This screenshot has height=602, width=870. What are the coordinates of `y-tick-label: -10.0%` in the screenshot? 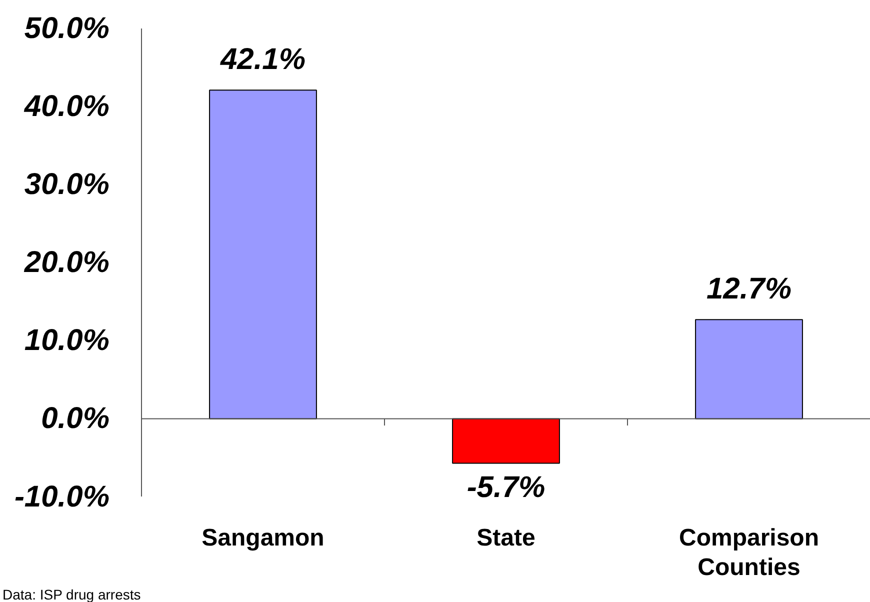 It's located at (62, 497).